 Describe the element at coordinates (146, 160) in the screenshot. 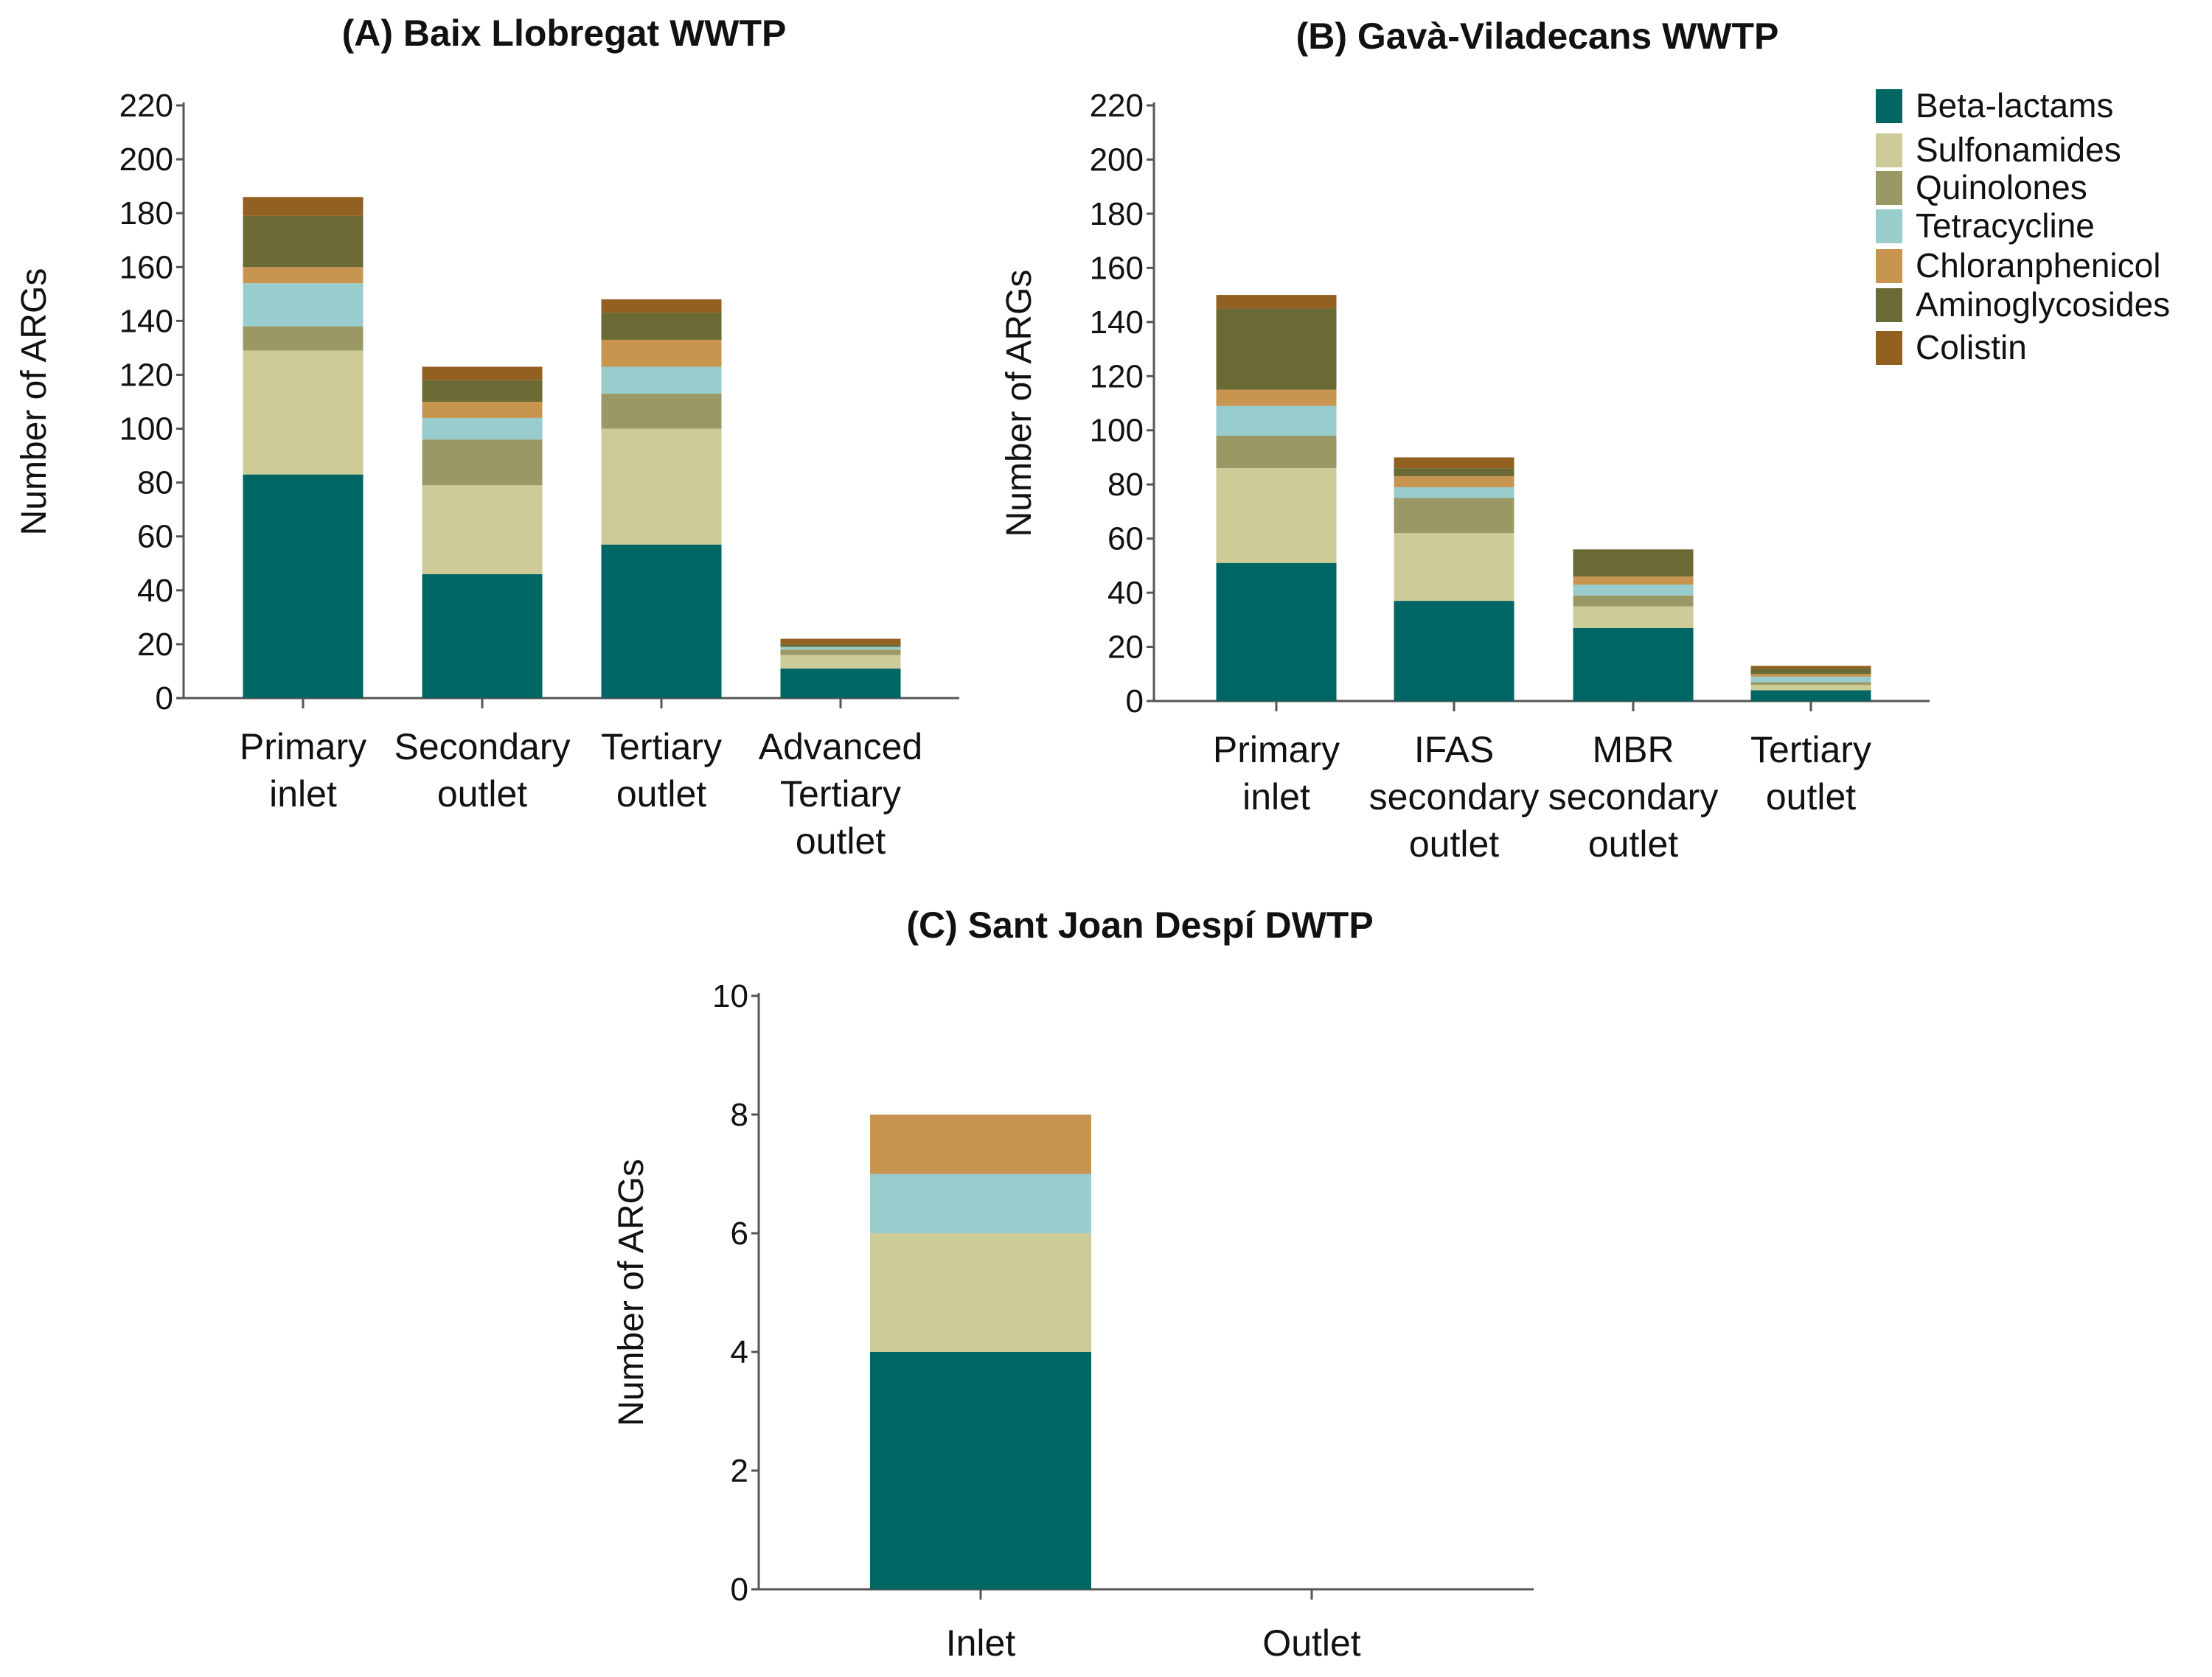

I see `y-tick-label: 200` at that location.